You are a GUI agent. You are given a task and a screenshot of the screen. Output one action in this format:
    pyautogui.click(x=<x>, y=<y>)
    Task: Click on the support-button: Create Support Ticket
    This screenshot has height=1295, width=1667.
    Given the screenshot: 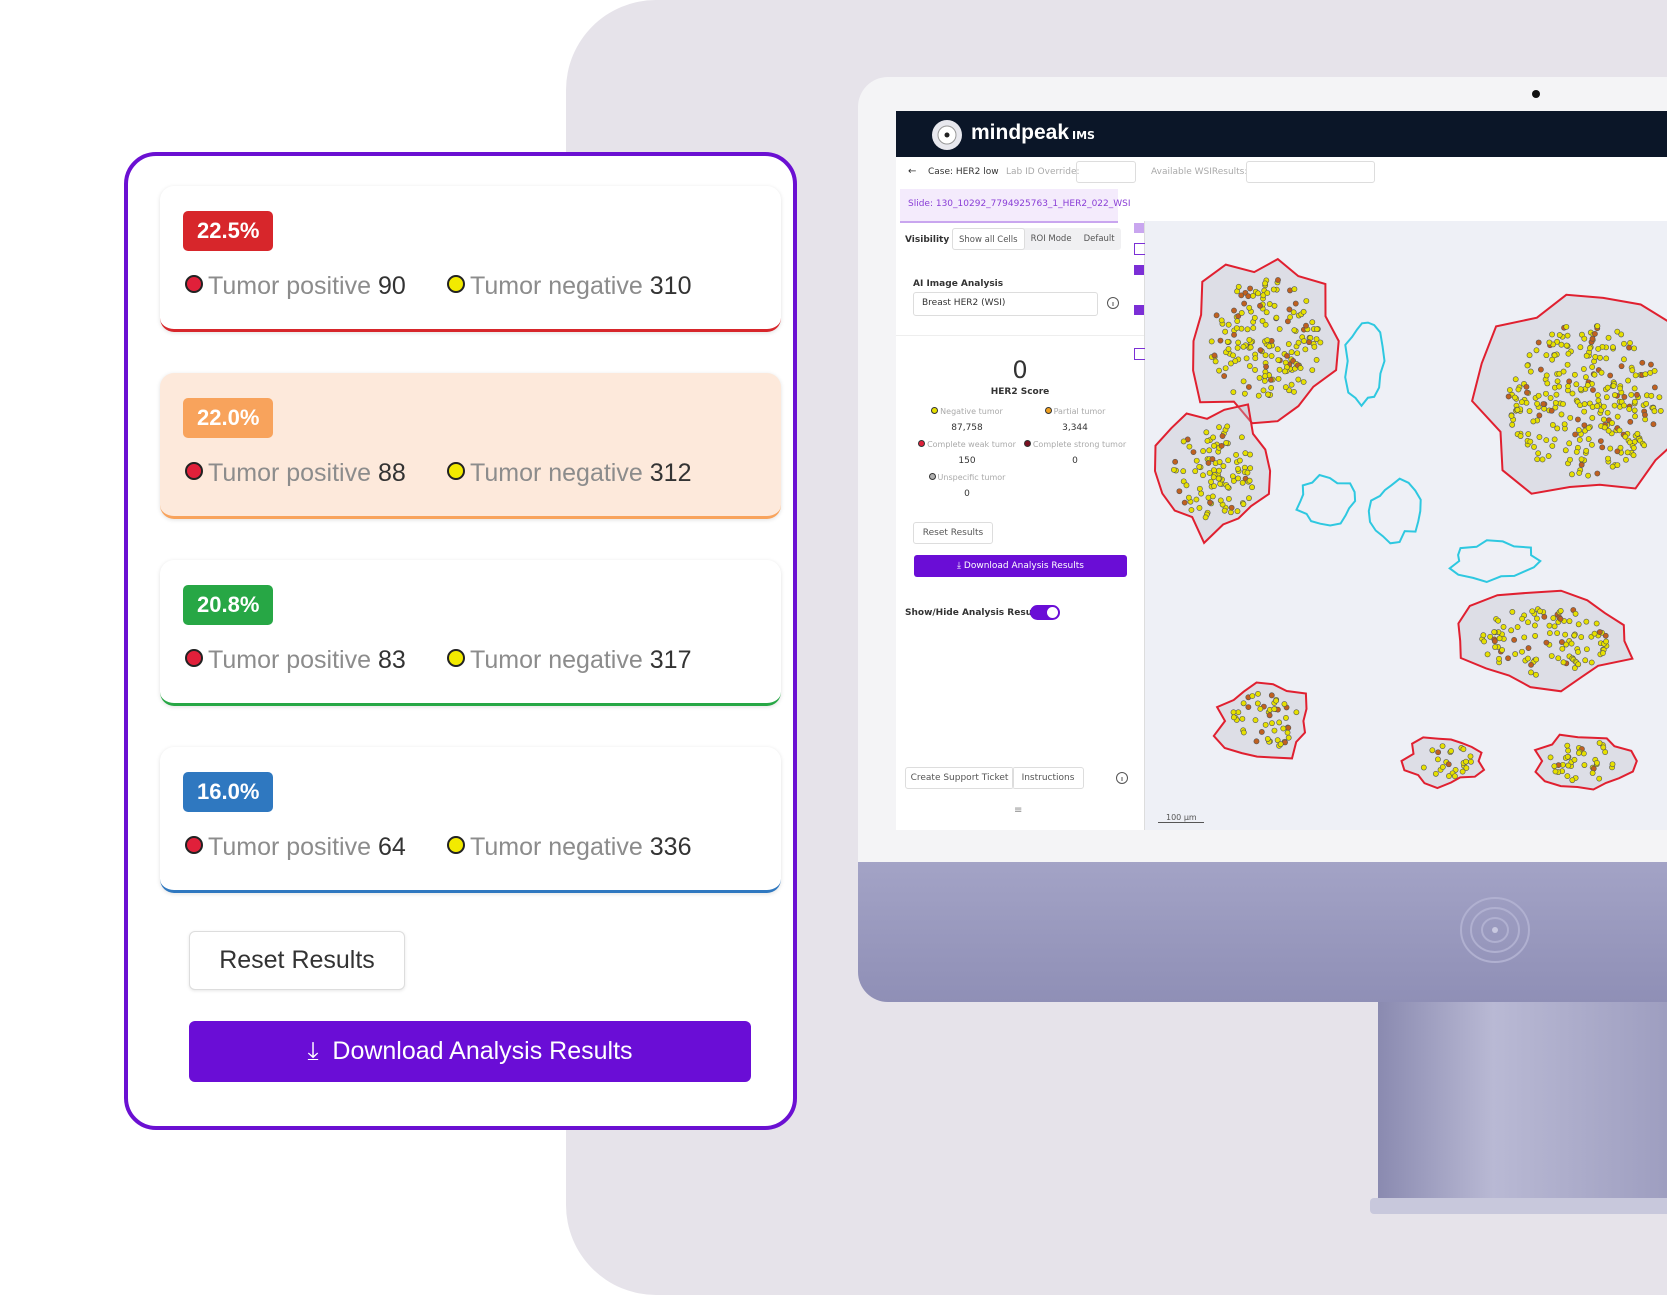 What is the action you would take?
    pyautogui.click(x=959, y=778)
    